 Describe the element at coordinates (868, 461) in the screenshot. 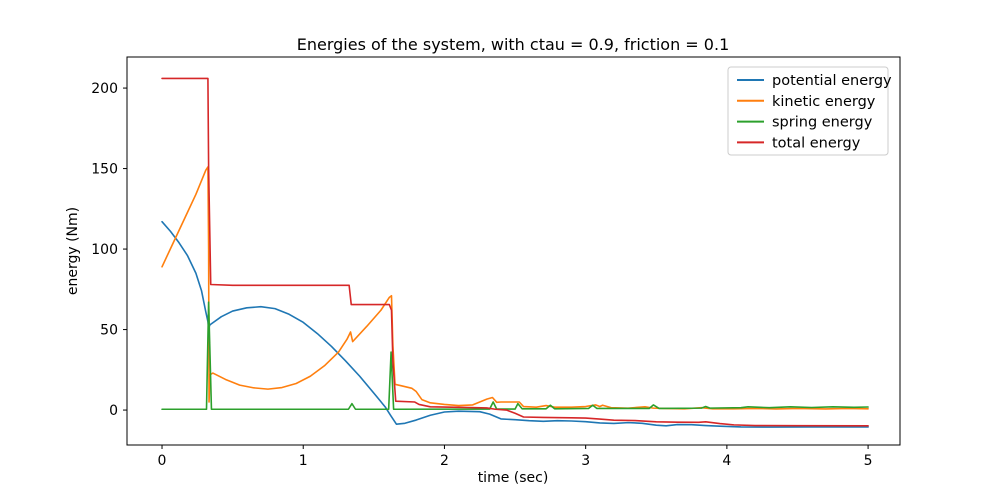

I see `x-tick-label: 5` at that location.